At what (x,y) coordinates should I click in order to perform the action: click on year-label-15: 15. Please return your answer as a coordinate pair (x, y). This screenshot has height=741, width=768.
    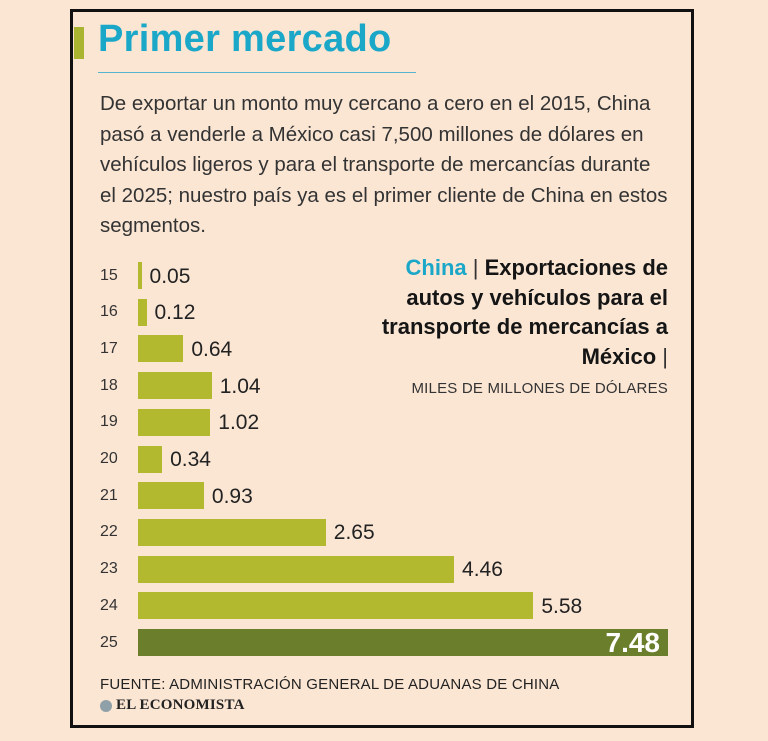
    Looking at the image, I should click on (109, 275).